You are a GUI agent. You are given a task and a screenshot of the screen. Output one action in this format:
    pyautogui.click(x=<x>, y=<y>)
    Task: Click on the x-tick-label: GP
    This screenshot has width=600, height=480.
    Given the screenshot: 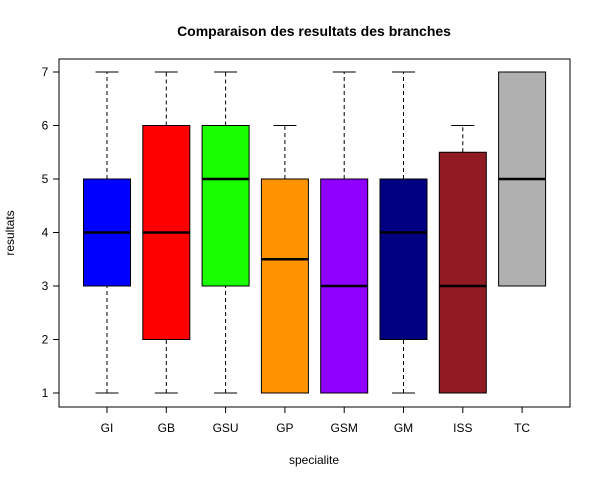 What is the action you would take?
    pyautogui.click(x=284, y=428)
    